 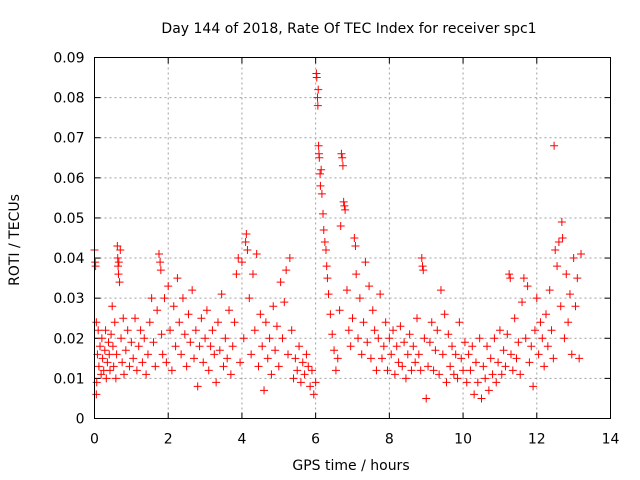 What do you see at coordinates (80, 420) in the screenshot?
I see `y-tick-label: 0` at bounding box center [80, 420].